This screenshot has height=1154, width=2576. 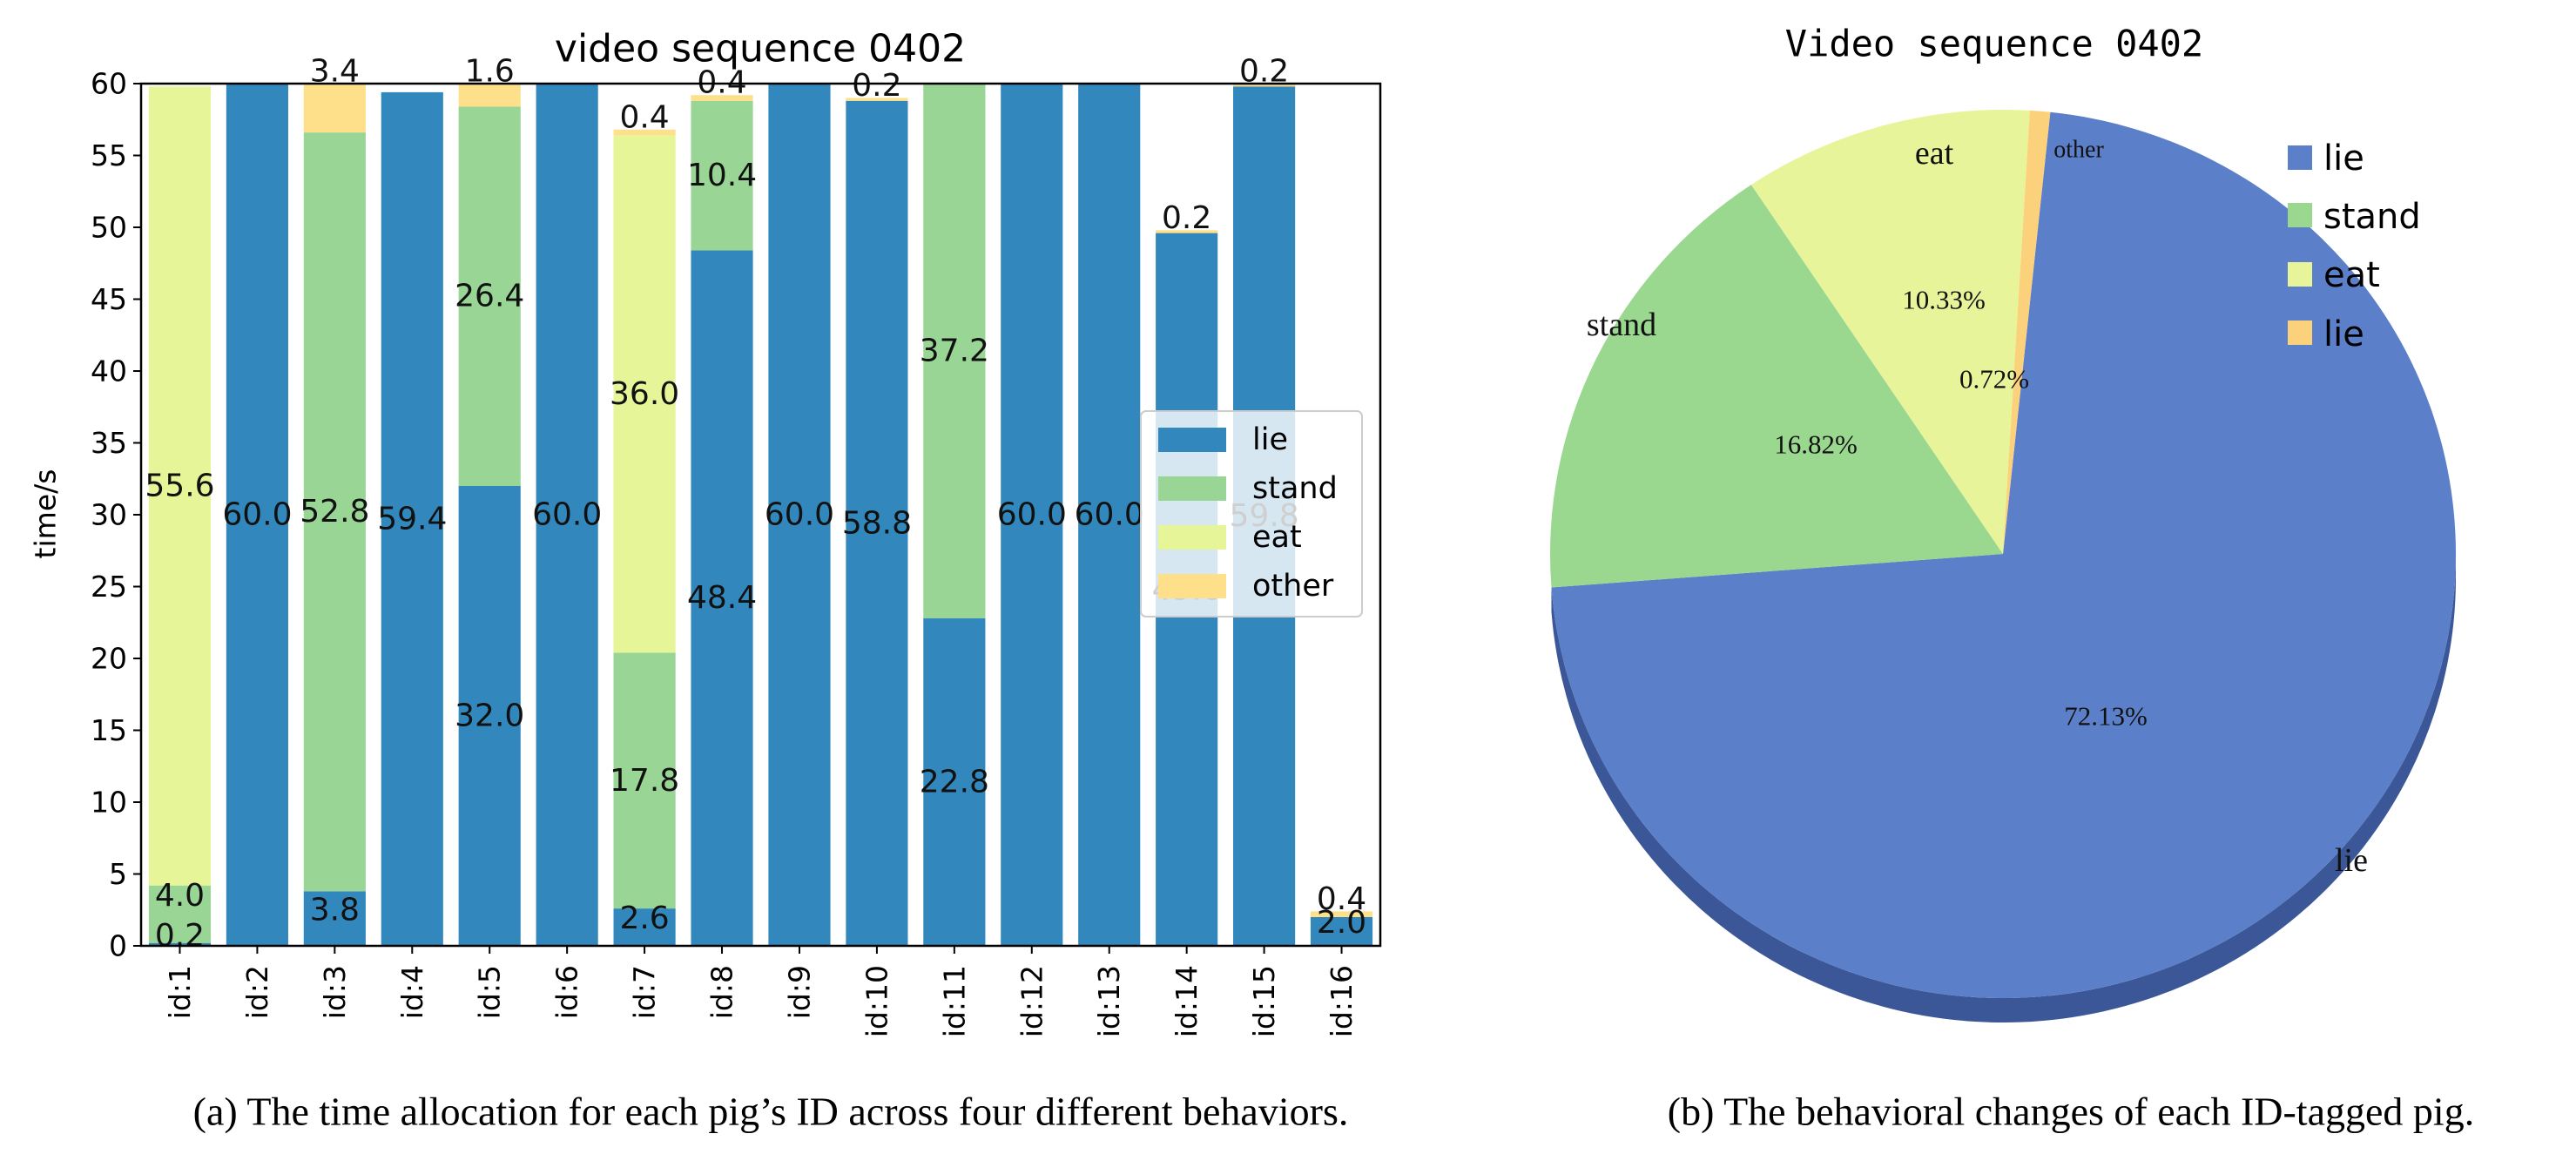 What do you see at coordinates (954, 1001) in the screenshot?
I see `x-tick-label: id:11` at bounding box center [954, 1001].